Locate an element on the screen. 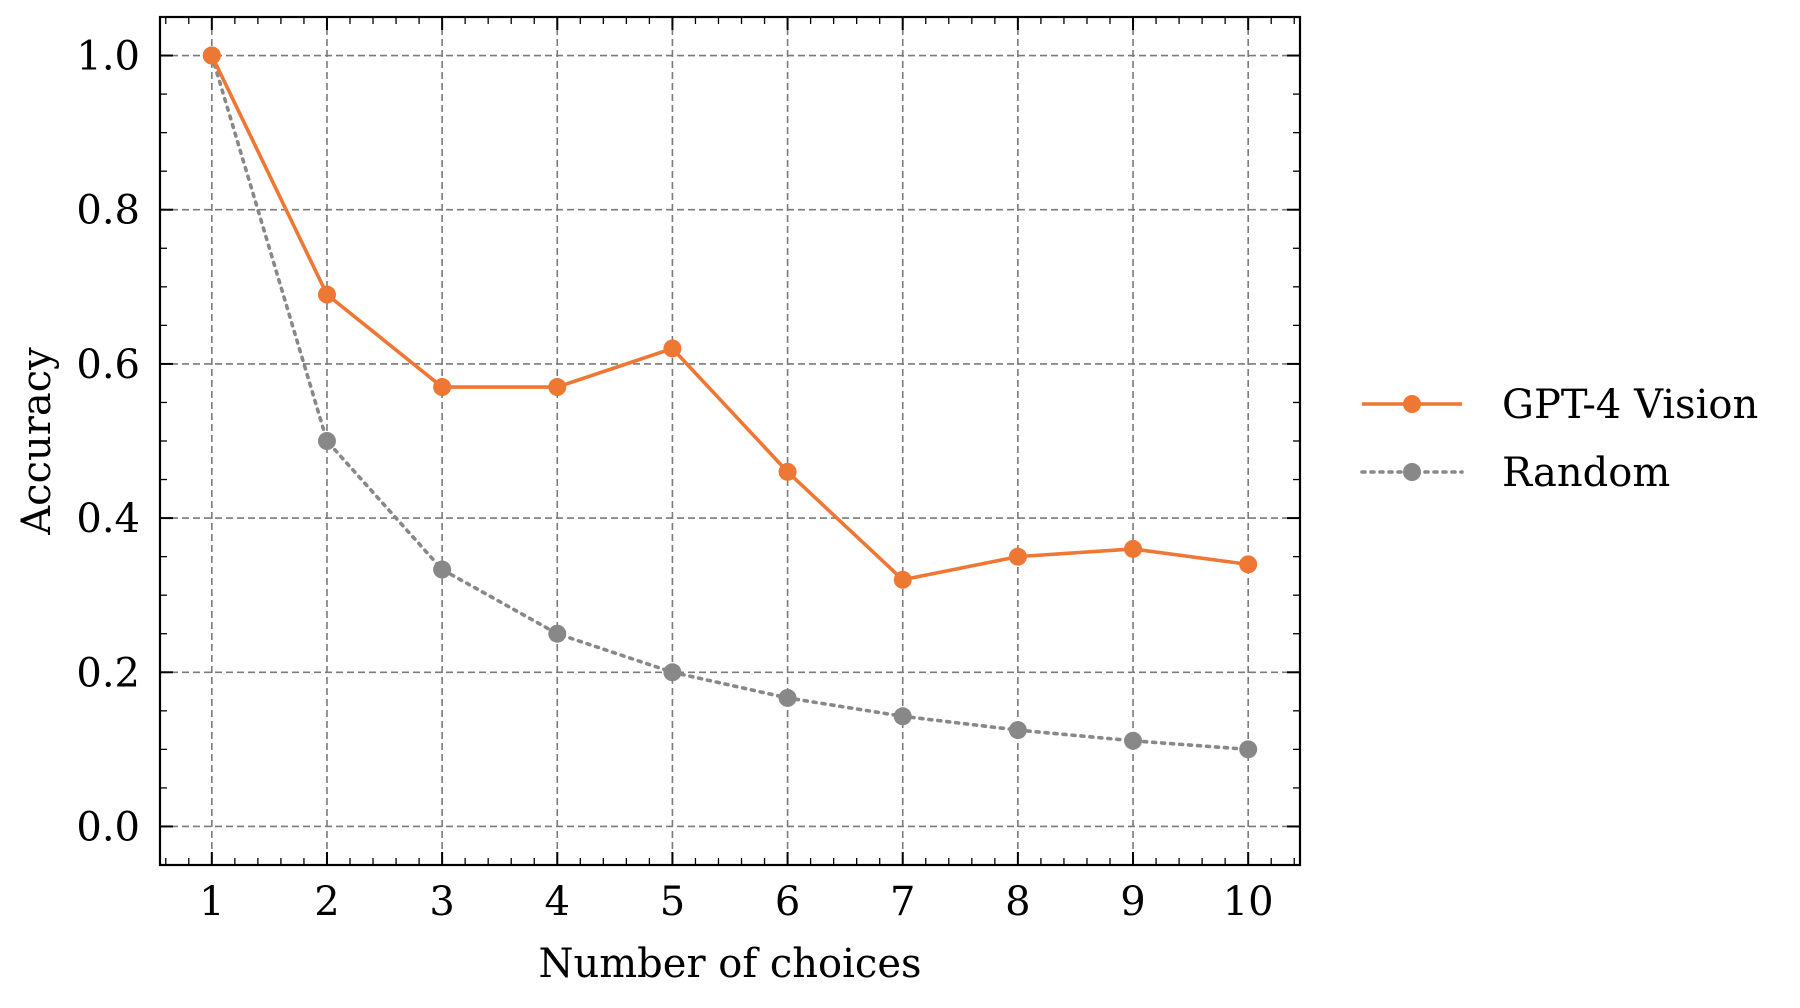 The height and width of the screenshot is (1008, 1800). x-tick-label-9: 9 is located at coordinates (1132, 902).